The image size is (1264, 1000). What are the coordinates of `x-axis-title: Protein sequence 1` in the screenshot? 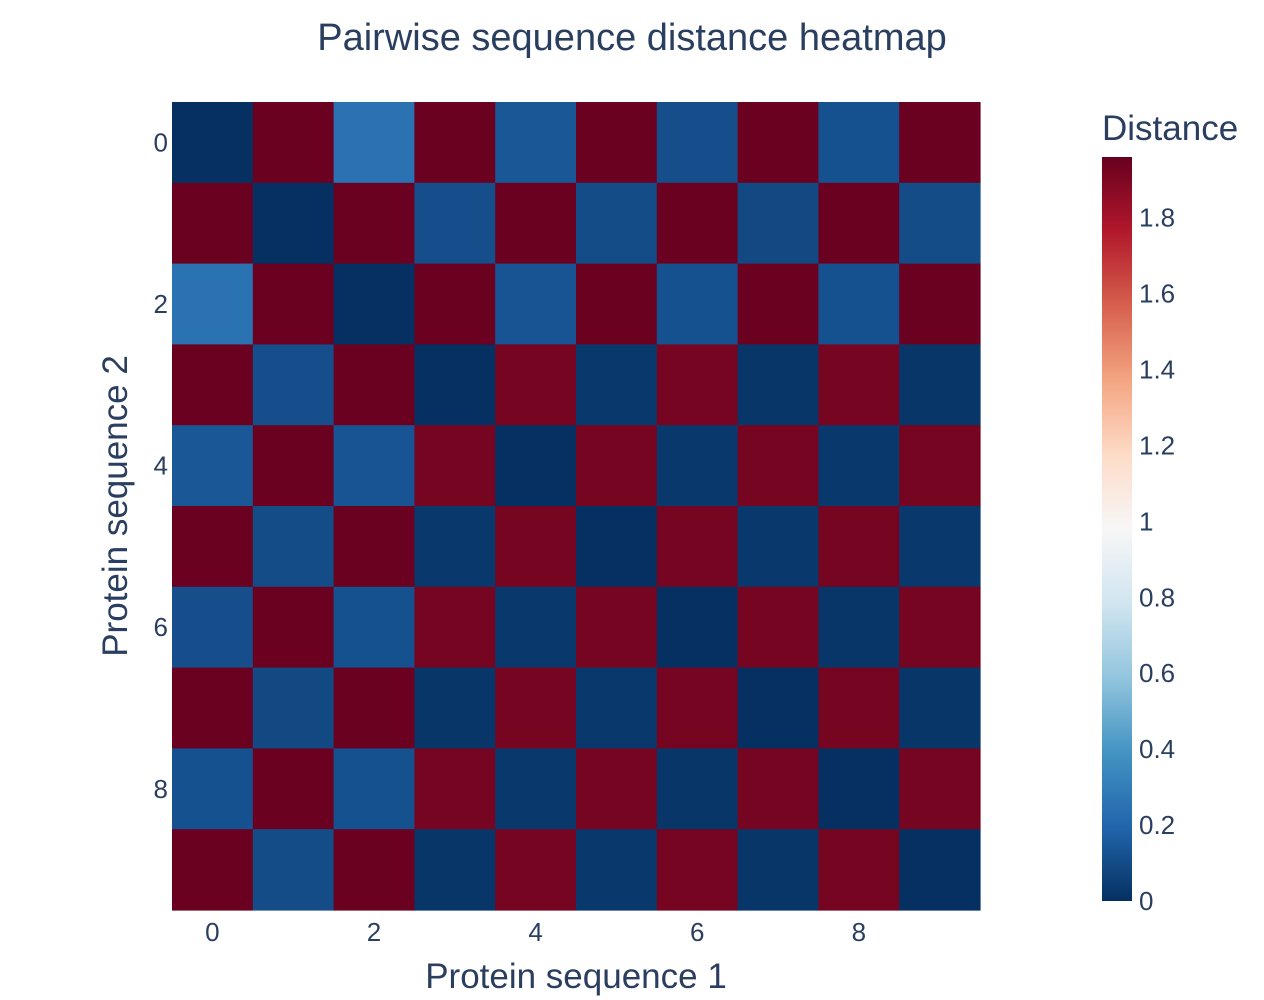 It's located at (576, 976).